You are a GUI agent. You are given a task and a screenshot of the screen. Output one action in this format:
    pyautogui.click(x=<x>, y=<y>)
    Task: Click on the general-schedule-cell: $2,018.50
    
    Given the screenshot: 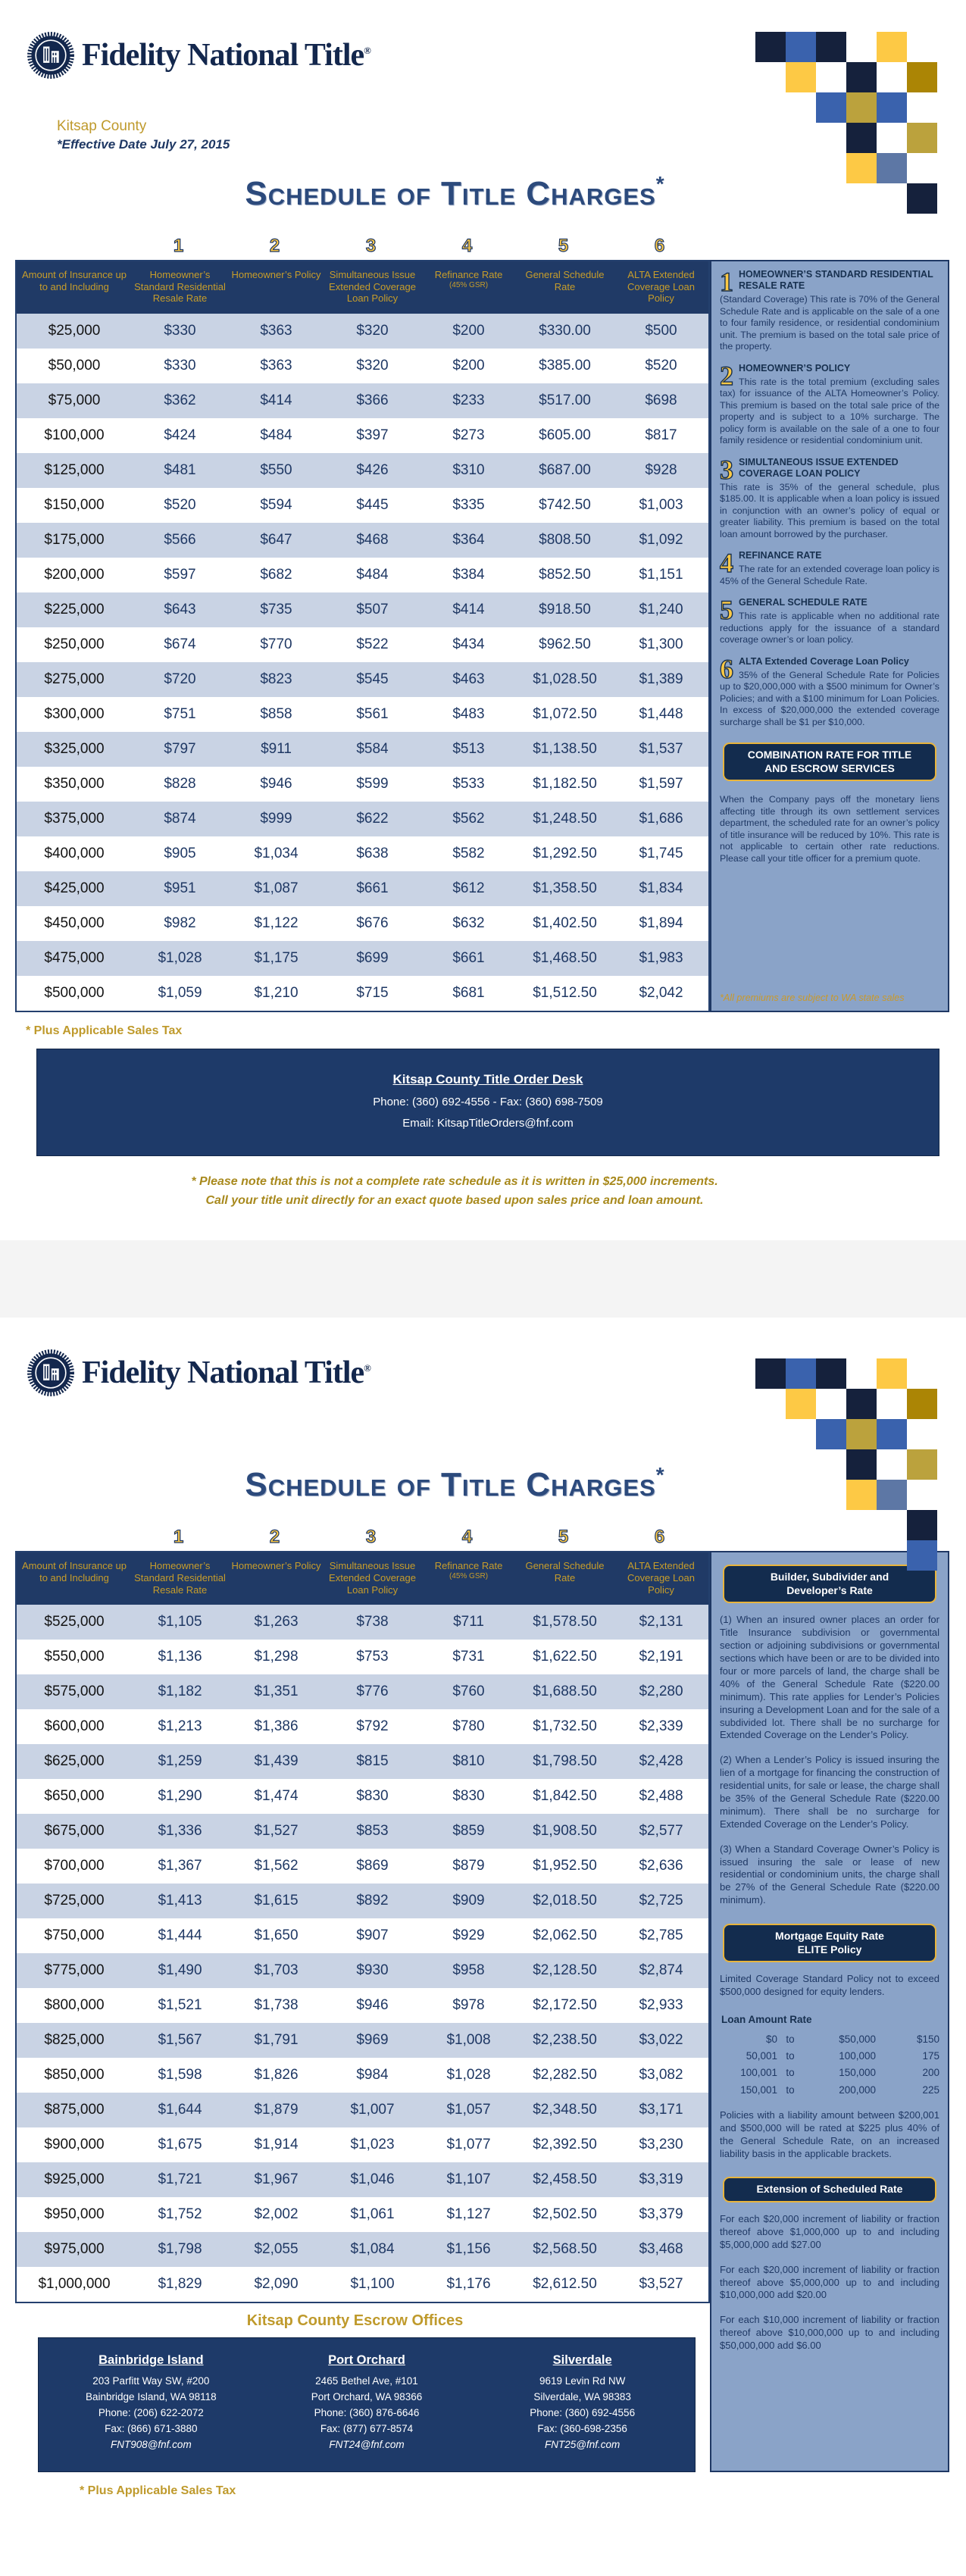 What is the action you would take?
    pyautogui.click(x=565, y=1901)
    